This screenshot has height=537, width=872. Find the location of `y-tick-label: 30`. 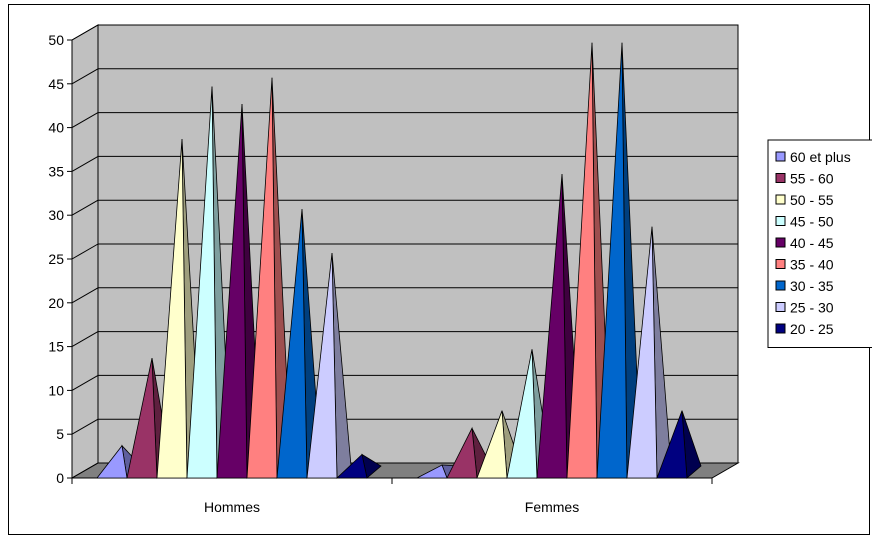

y-tick-label: 30 is located at coordinates (56, 215).